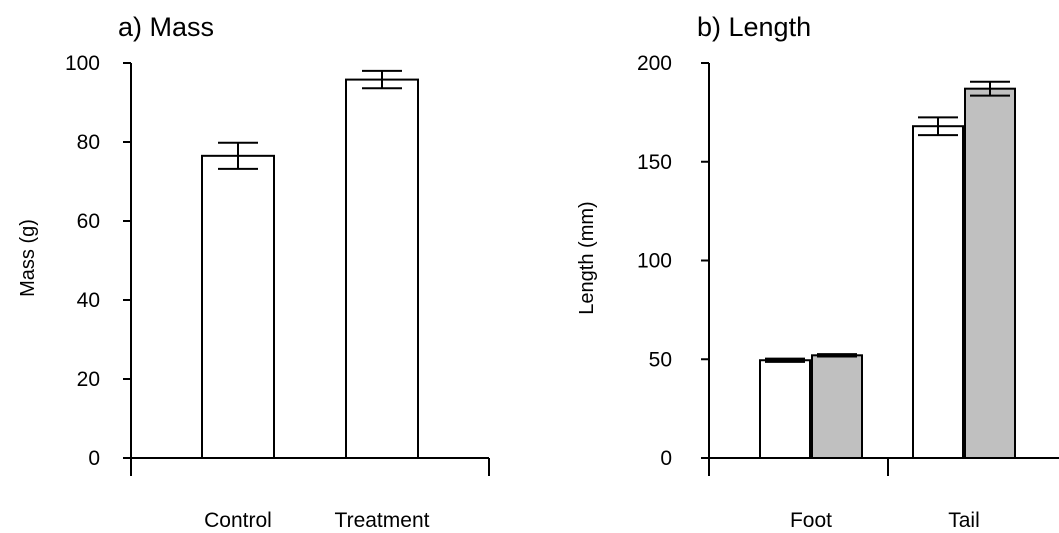 This screenshot has width=1059, height=533. Describe the element at coordinates (654, 63) in the screenshot. I see `y-tick-label: 200` at that location.